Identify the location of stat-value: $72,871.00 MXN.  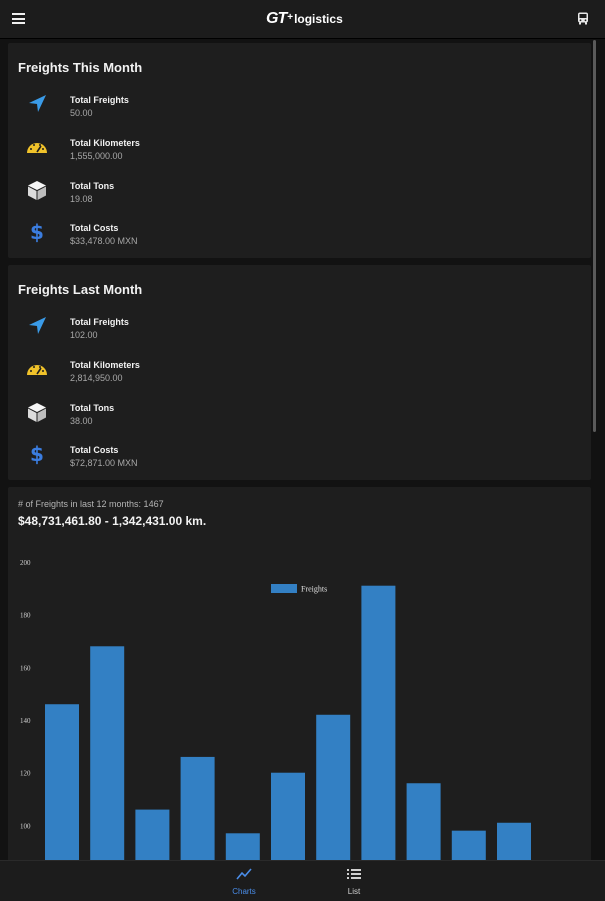
(104, 463).